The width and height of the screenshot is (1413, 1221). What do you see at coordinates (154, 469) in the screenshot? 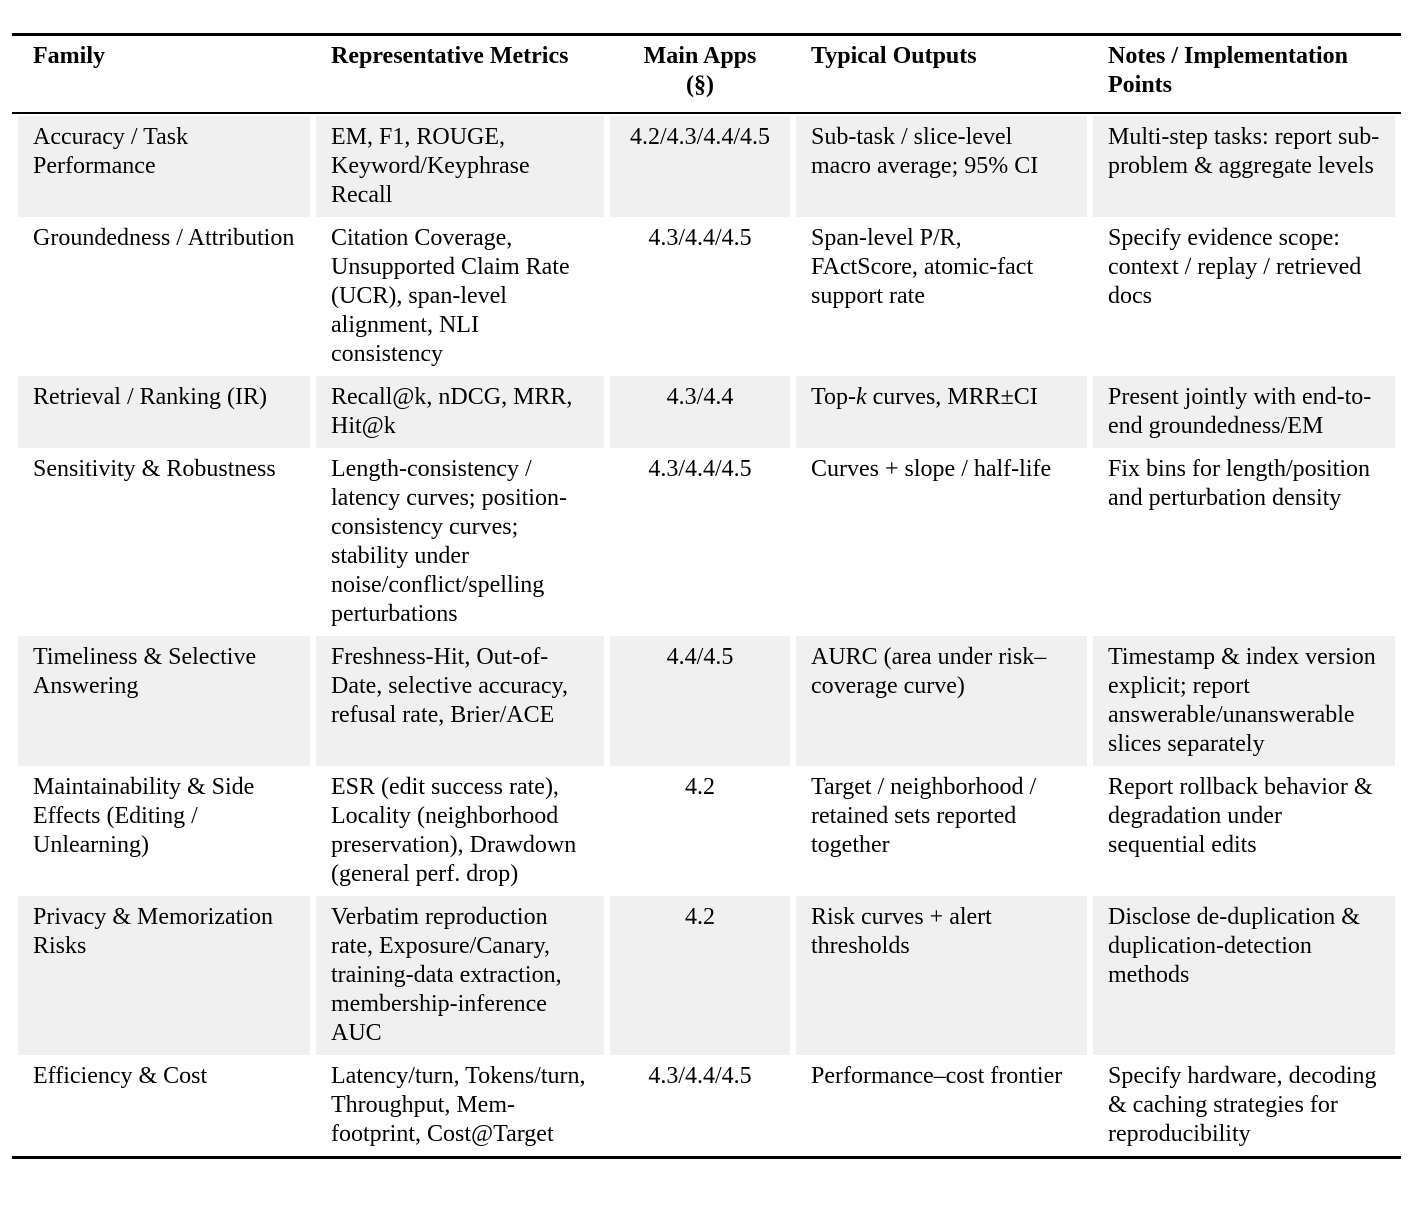
I see `cell-family: Sensitivity & Robustness` at bounding box center [154, 469].